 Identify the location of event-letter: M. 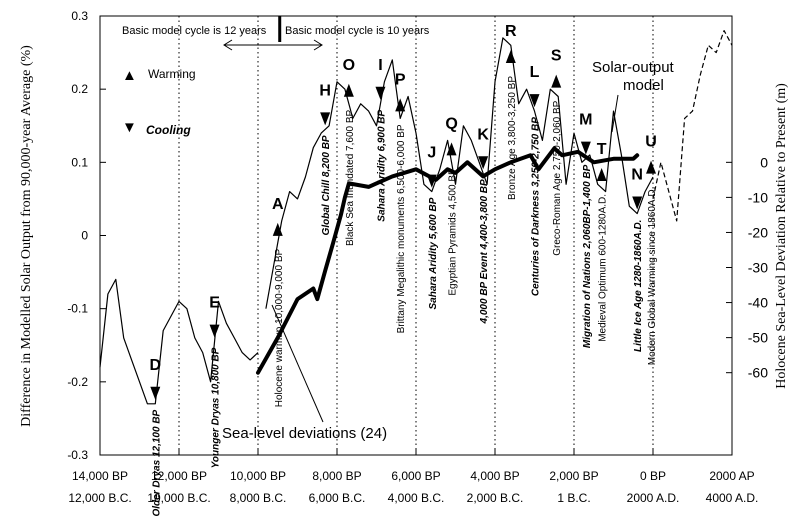
(585, 120).